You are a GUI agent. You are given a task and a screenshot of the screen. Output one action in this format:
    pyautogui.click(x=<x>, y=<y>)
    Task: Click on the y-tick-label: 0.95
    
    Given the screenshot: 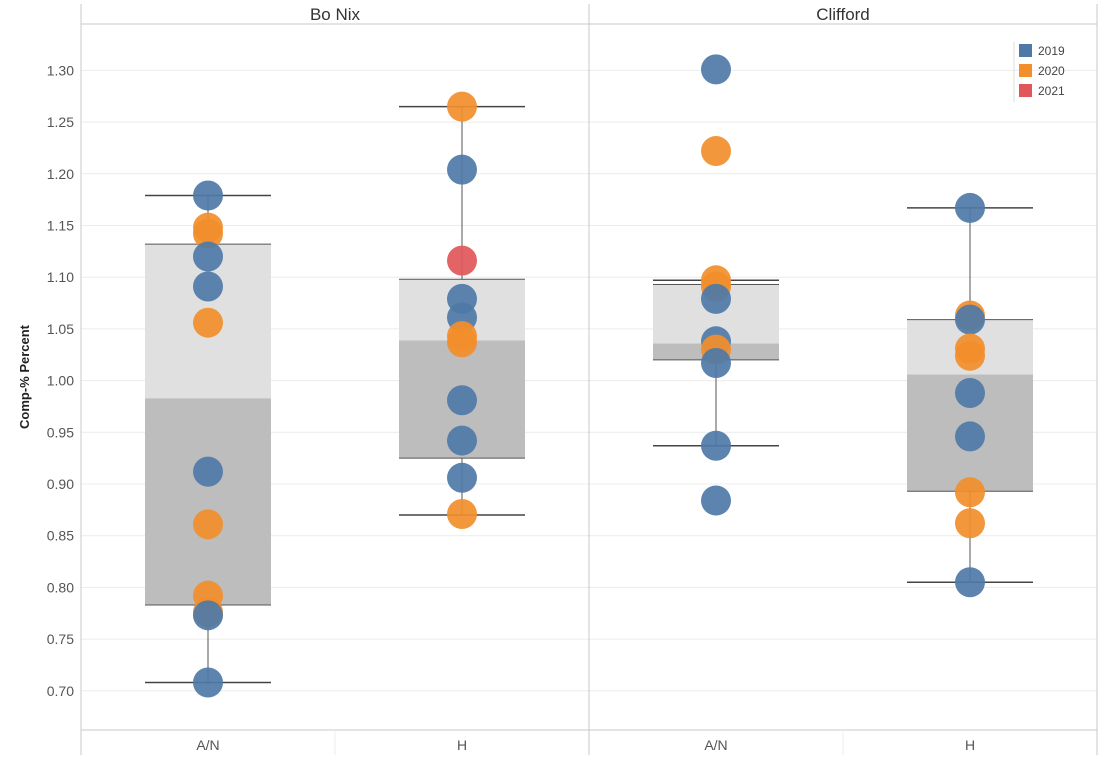 What is the action you would take?
    pyautogui.click(x=60, y=432)
    